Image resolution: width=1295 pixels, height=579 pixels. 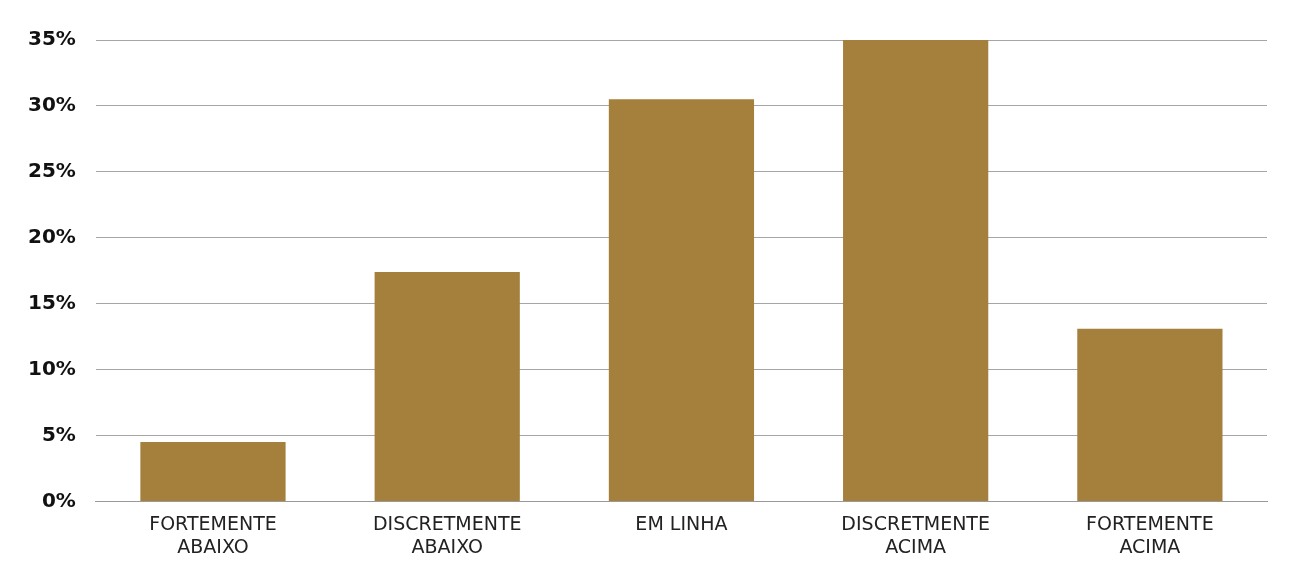 What do you see at coordinates (681, 522) in the screenshot?
I see `x-tick-label: EM LINHA` at bounding box center [681, 522].